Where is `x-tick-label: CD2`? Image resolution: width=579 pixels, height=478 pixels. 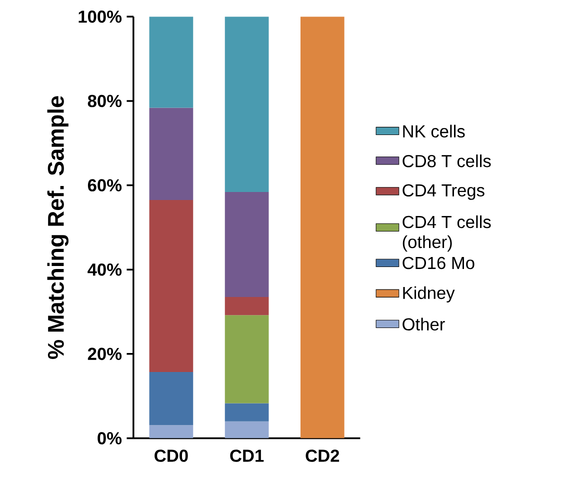
x-tick-label: CD2 is located at coordinates (323, 455).